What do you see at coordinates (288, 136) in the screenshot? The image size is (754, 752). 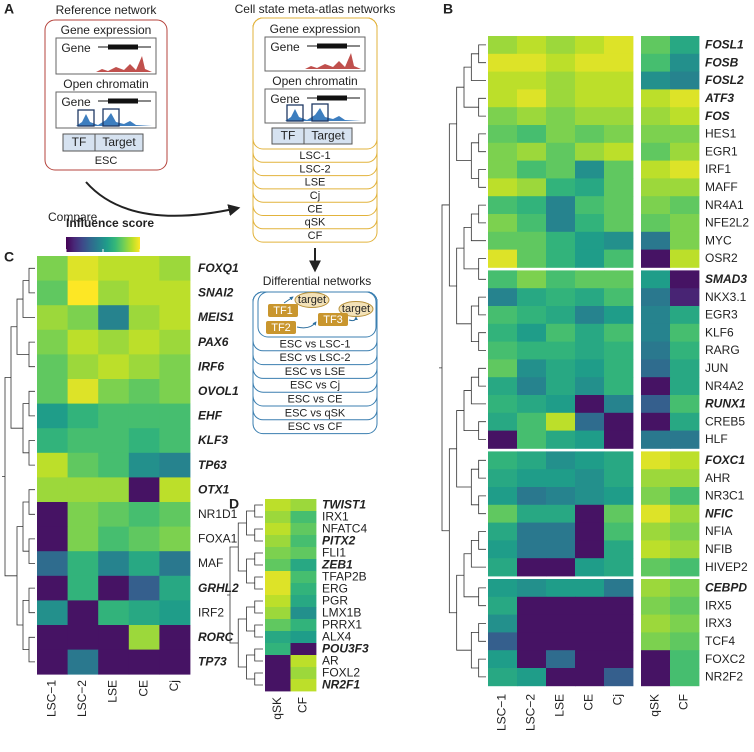 I see `tf-label: TF` at bounding box center [288, 136].